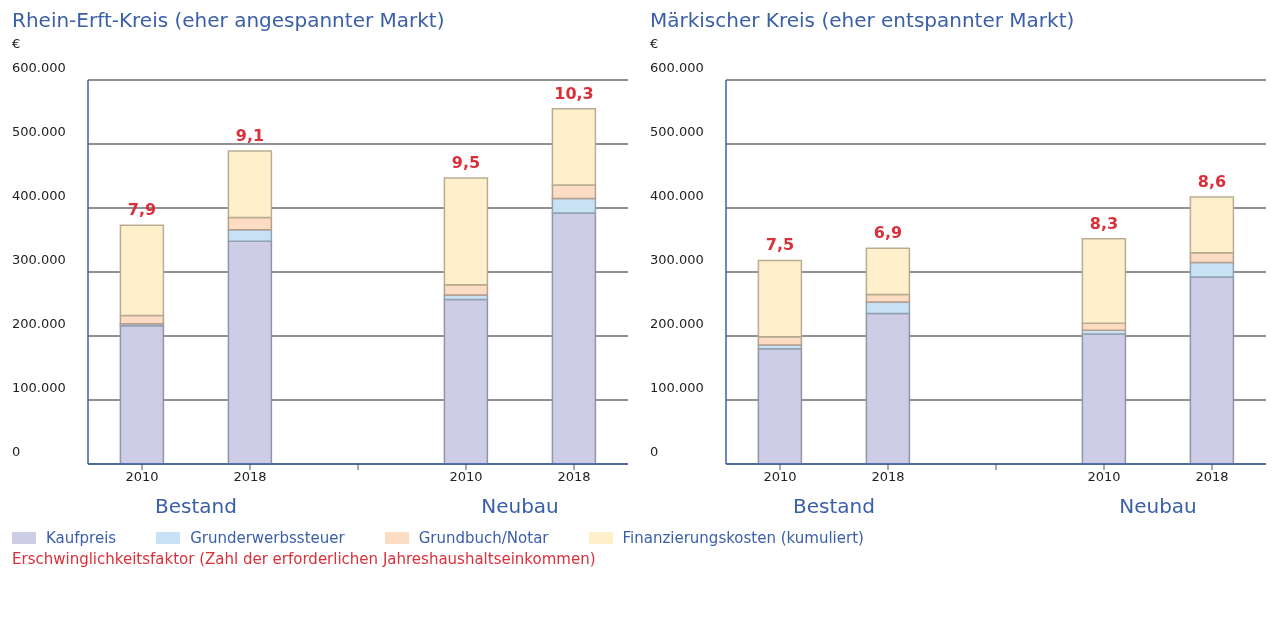 The width and height of the screenshot is (1287, 617). What do you see at coordinates (1104, 223) in the screenshot?
I see `annotation: 8,3` at bounding box center [1104, 223].